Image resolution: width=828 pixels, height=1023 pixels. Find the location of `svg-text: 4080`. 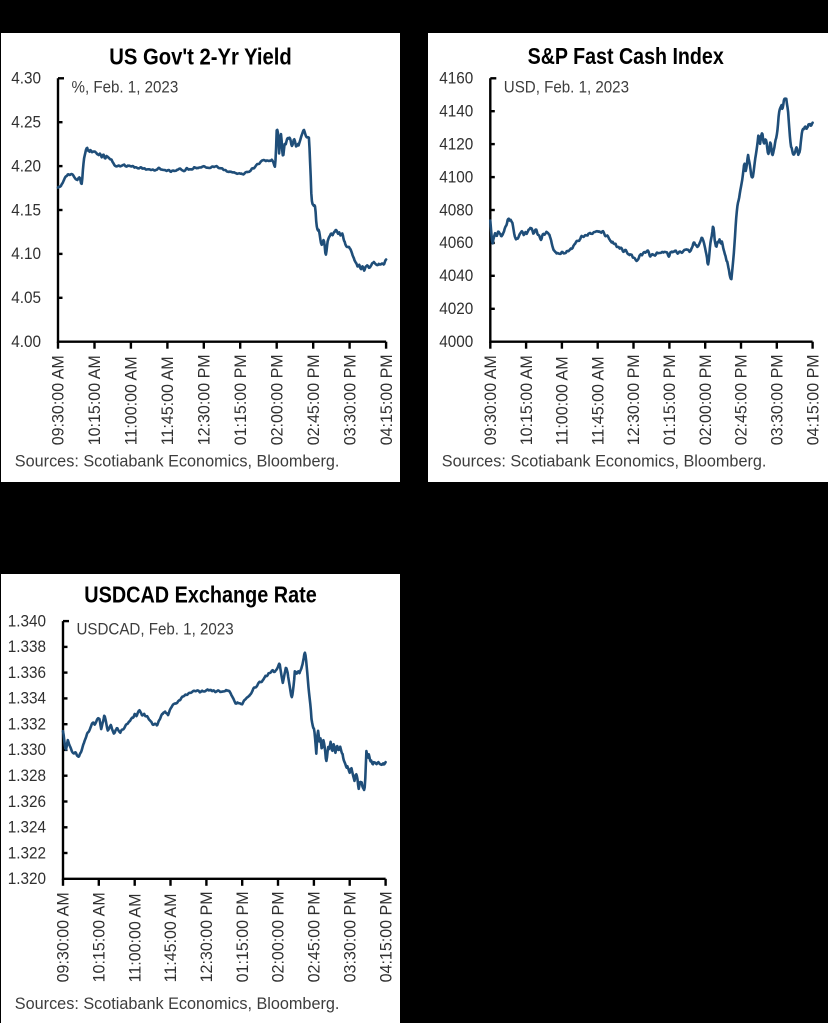

svg-text: 4080 is located at coordinates (456, 210).